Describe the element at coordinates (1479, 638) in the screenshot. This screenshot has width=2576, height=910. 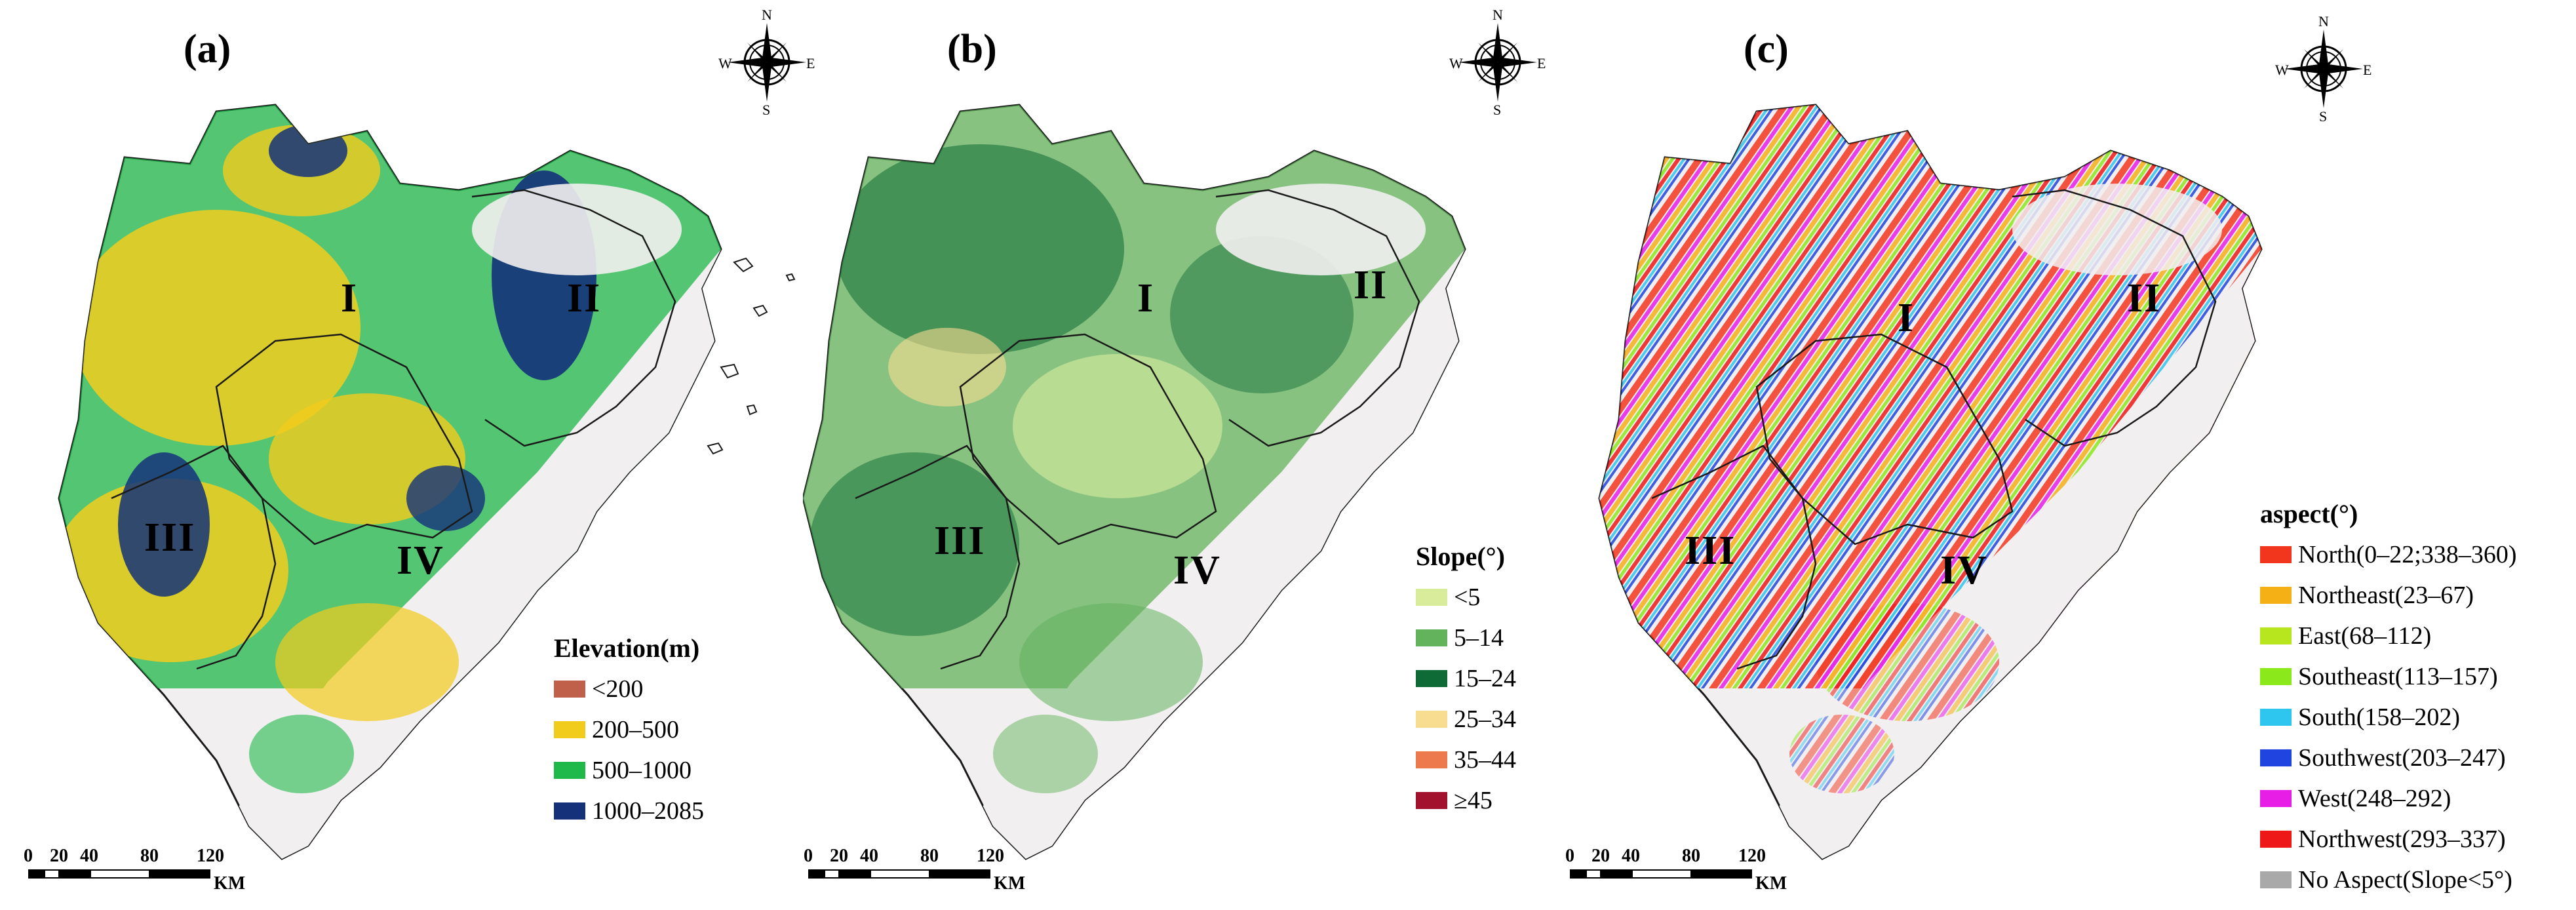
I see `legend-label: 5–14` at that location.